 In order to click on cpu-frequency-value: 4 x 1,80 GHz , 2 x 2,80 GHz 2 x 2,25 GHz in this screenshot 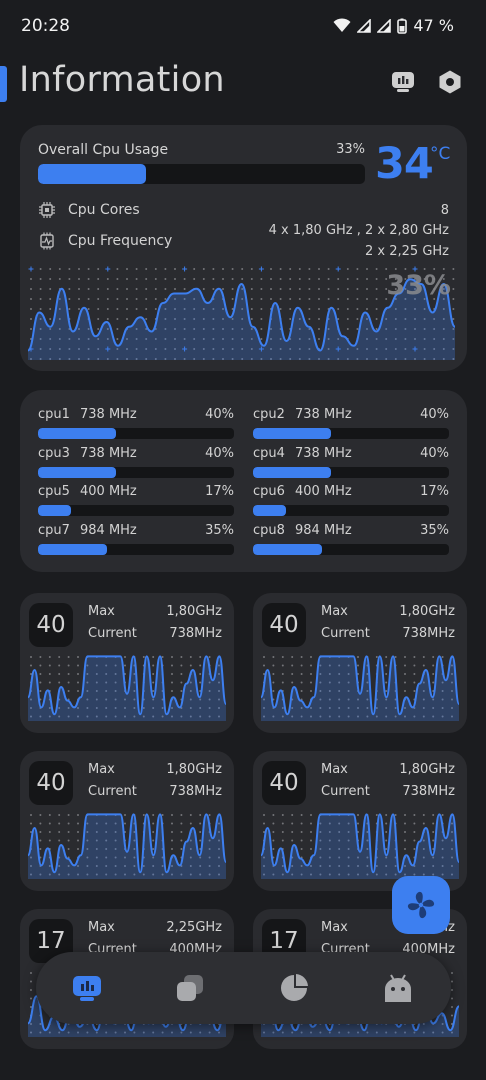, I will do `click(359, 241)`.